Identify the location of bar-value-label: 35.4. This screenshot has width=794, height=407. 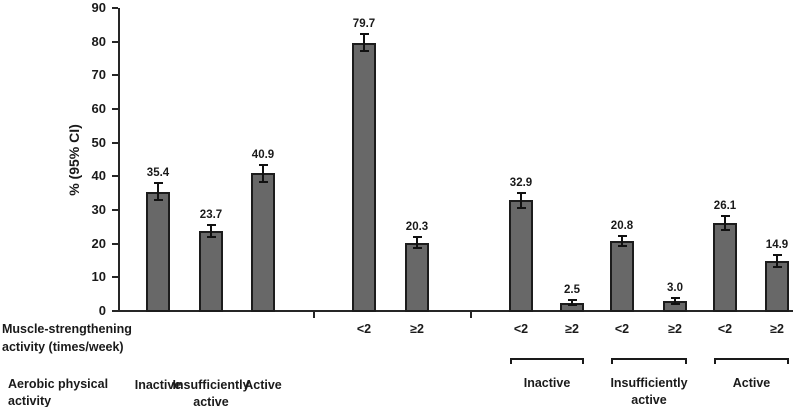
(158, 173).